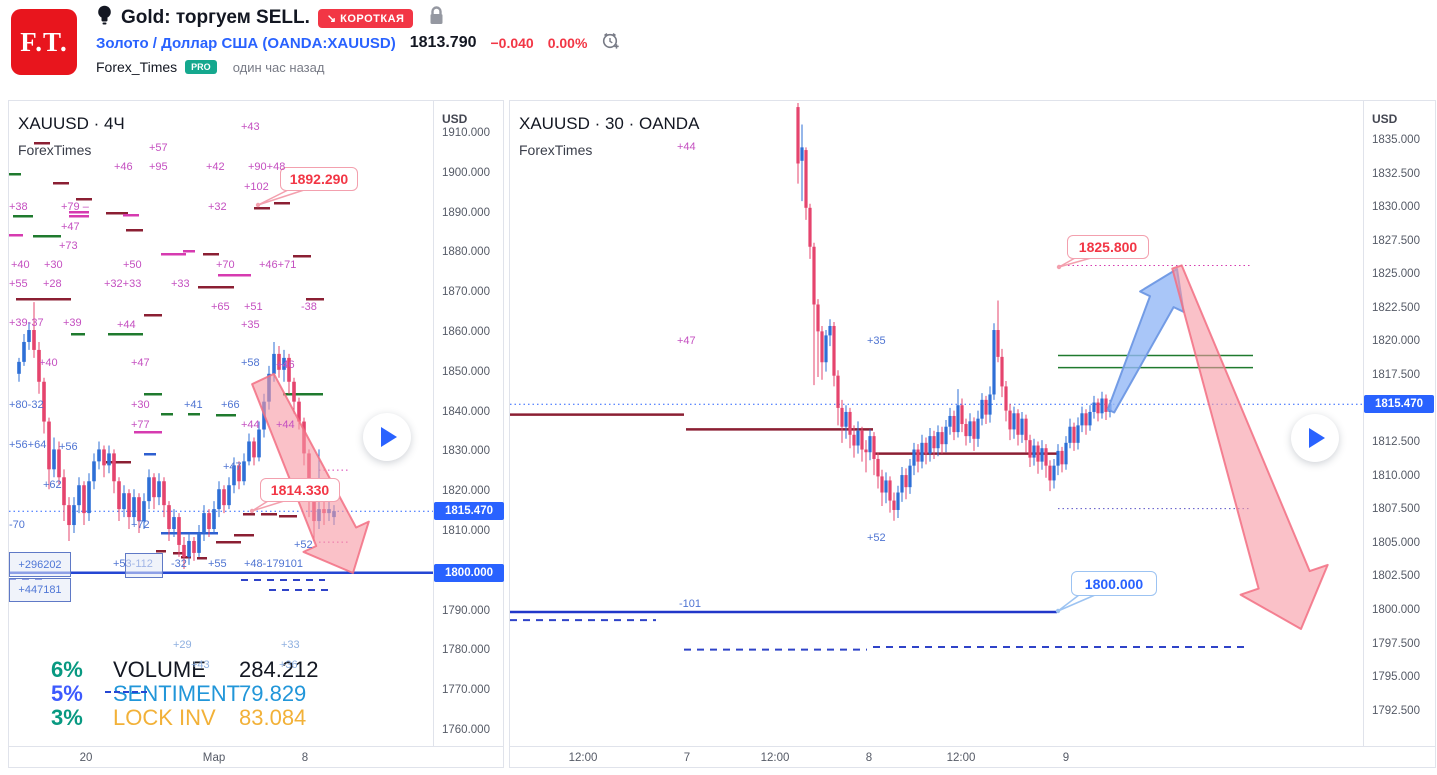  Describe the element at coordinates (279, 669) in the screenshot. I see `volume-value: 284.212` at that location.